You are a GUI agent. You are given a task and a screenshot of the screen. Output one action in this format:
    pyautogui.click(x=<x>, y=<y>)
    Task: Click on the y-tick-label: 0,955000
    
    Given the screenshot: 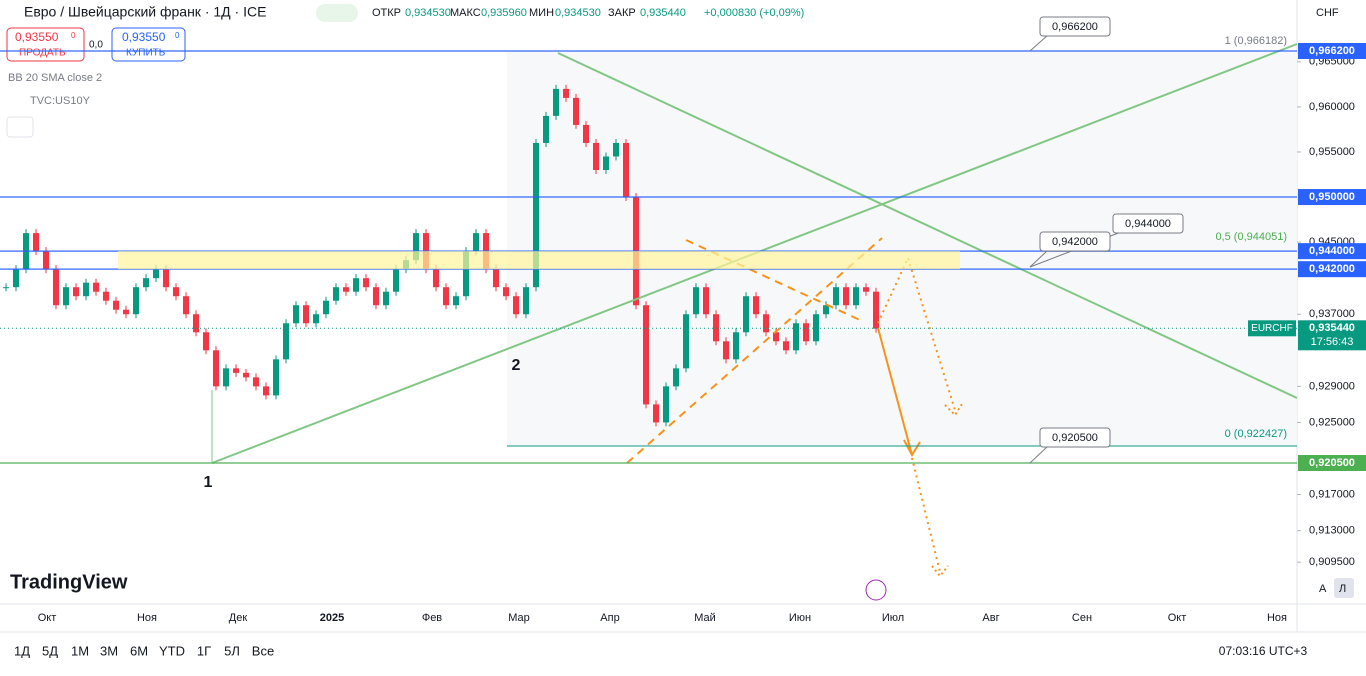 What is the action you would take?
    pyautogui.click(x=1332, y=152)
    